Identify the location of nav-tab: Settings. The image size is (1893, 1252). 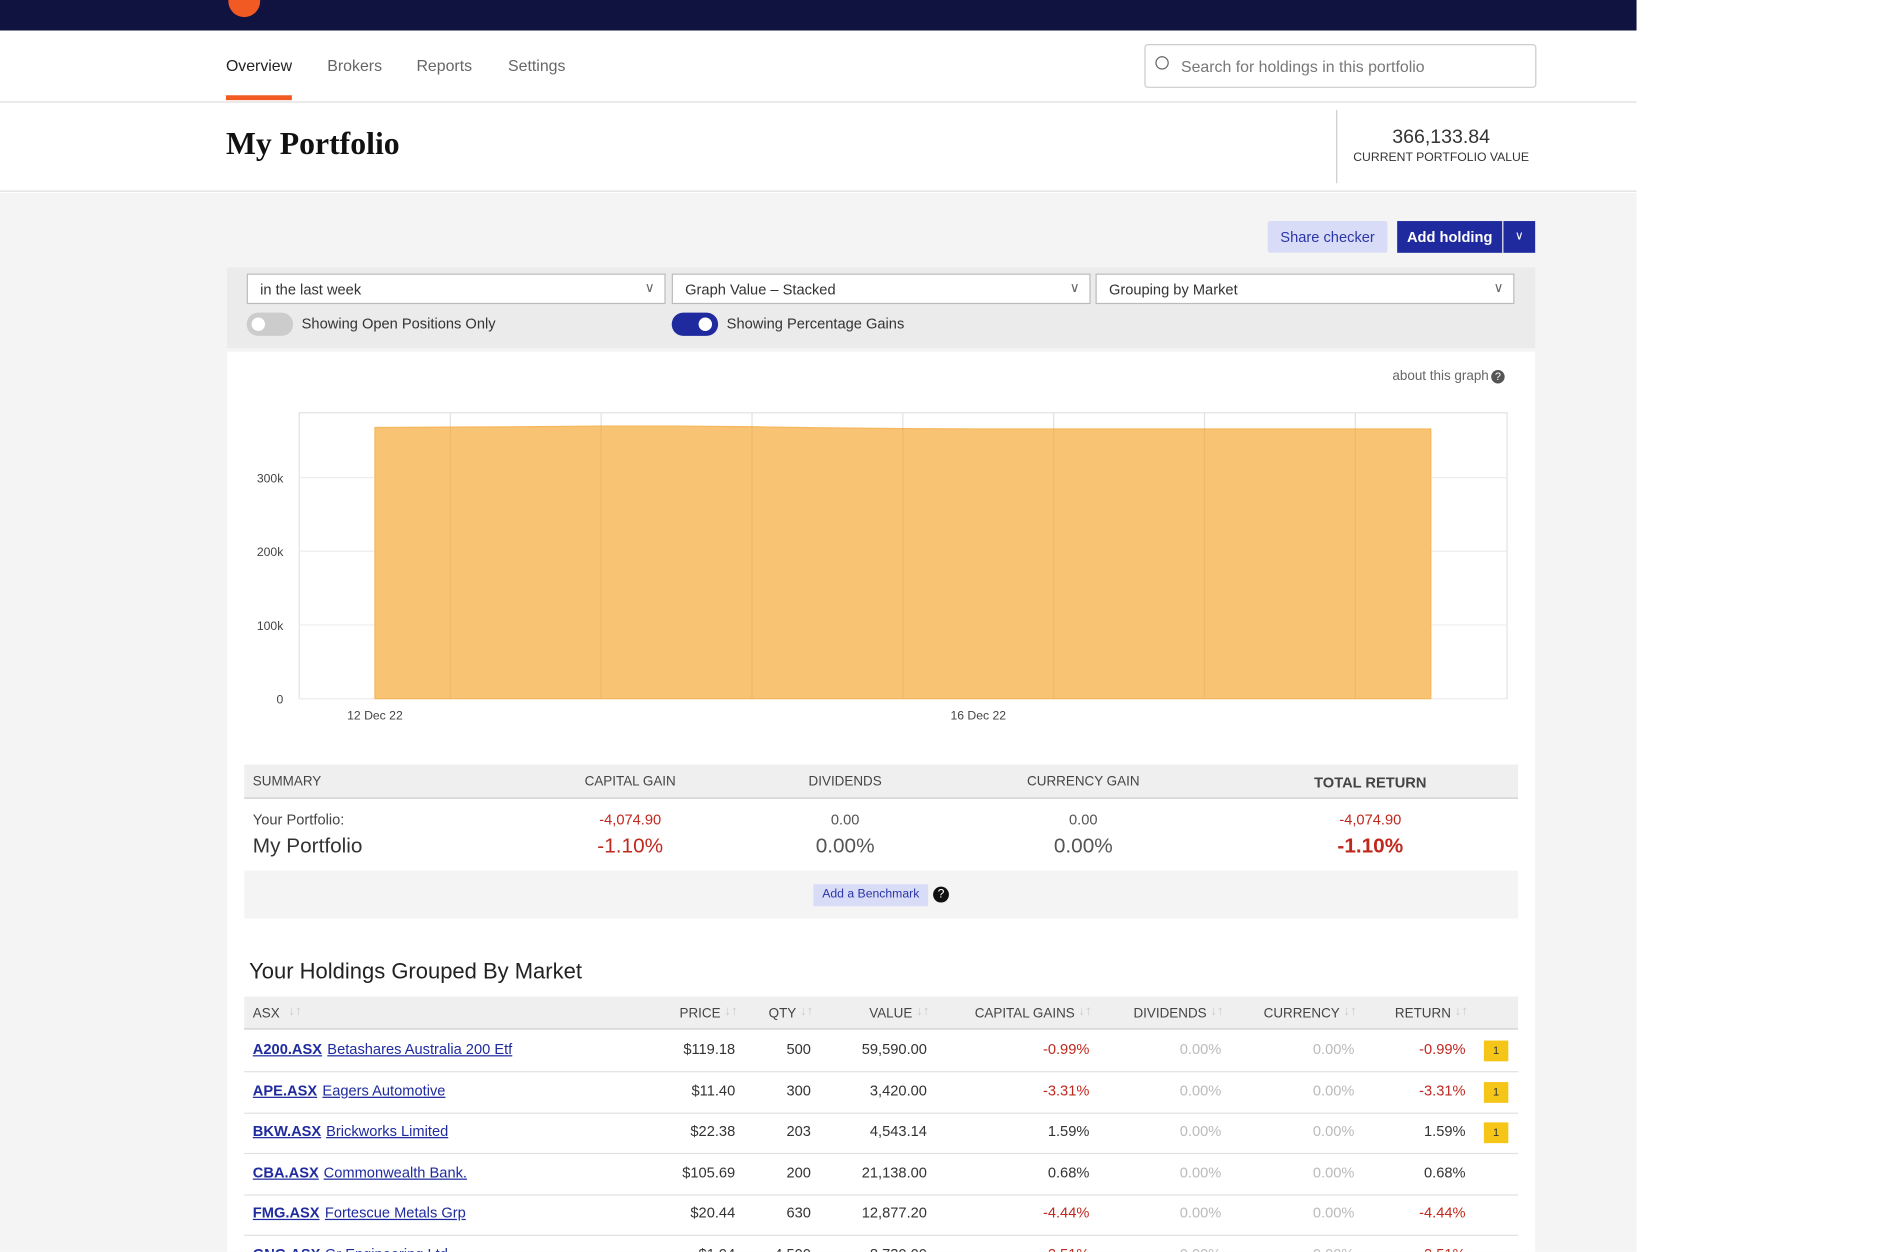
(537, 65).